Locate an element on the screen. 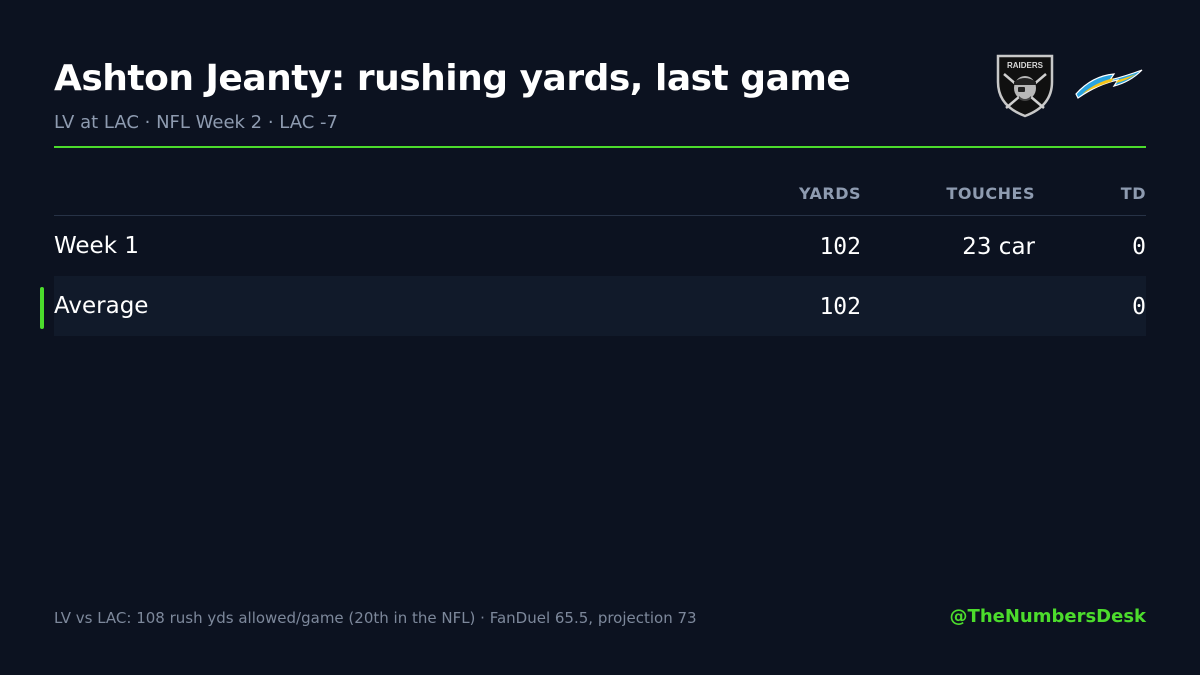 The width and height of the screenshot is (1200, 675). column-header-td: TD is located at coordinates (1133, 193).